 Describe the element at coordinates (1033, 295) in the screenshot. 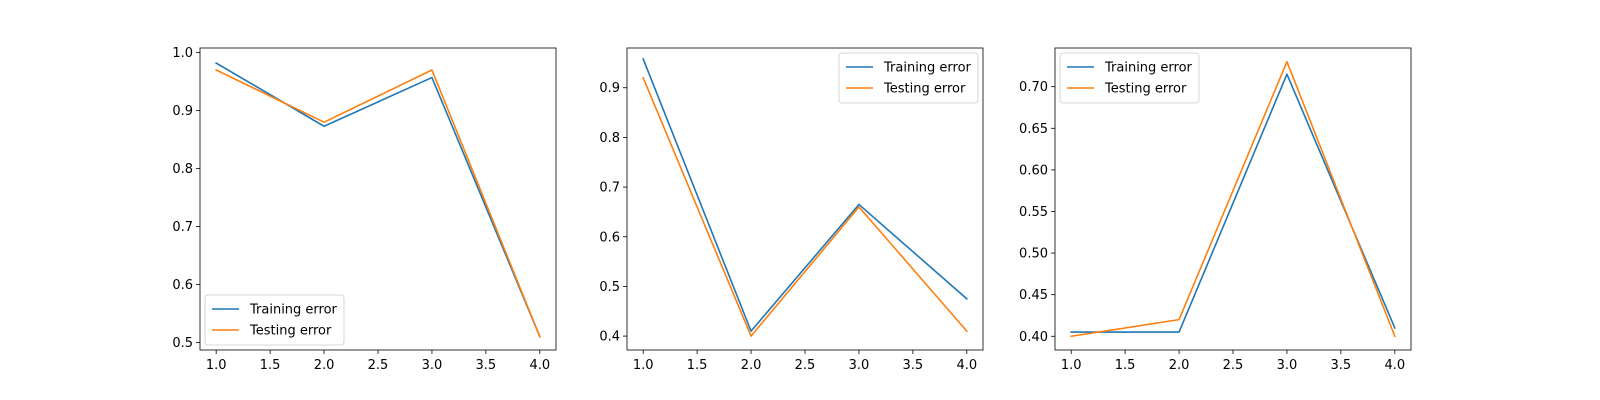

I see `y-tick-label: 0.45` at that location.